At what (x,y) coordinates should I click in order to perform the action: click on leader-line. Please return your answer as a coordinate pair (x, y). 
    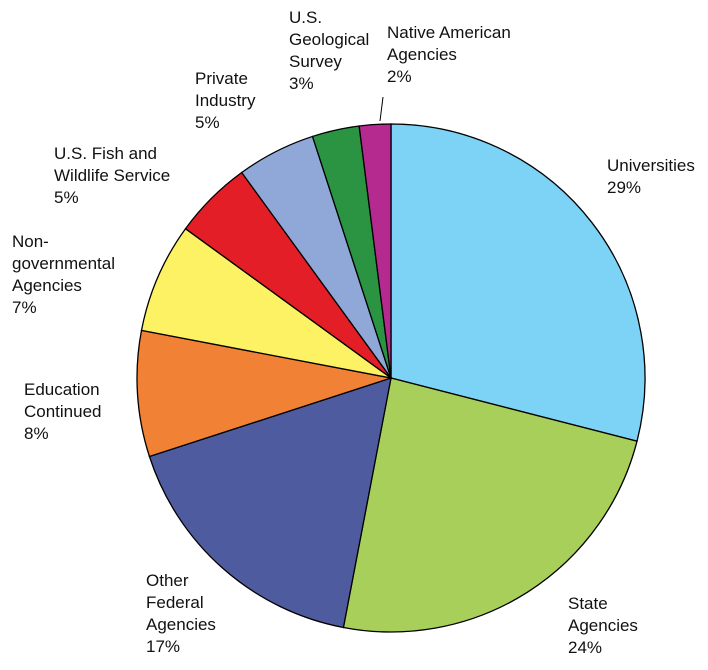
    Looking at the image, I should click on (381, 109).